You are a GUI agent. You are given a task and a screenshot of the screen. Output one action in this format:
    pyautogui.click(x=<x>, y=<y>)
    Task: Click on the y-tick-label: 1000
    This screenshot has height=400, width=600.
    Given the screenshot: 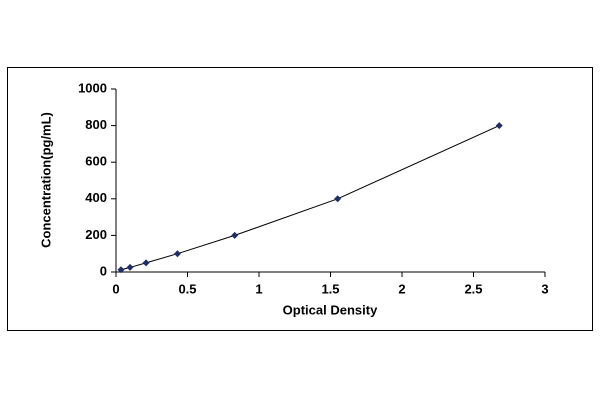 What is the action you would take?
    pyautogui.click(x=92, y=87)
    